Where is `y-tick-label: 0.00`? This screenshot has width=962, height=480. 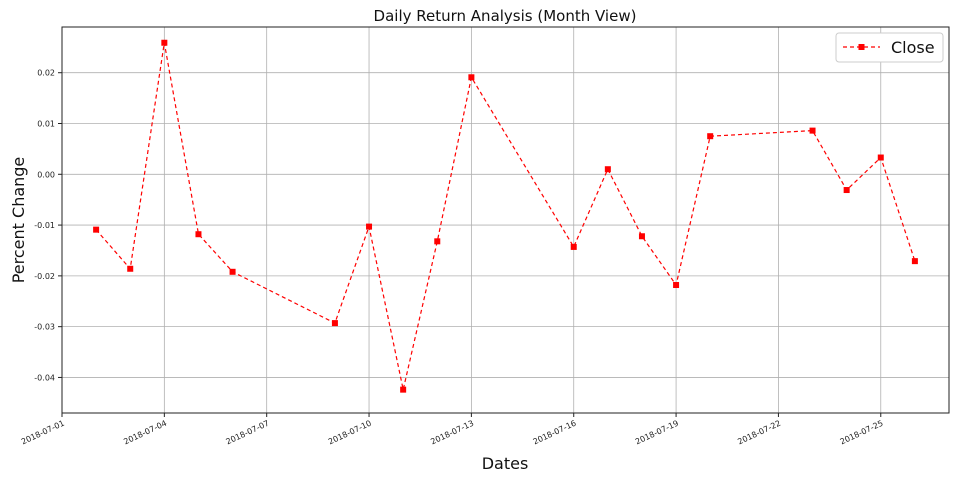
y-tick-label: 0.00 is located at coordinates (46, 174).